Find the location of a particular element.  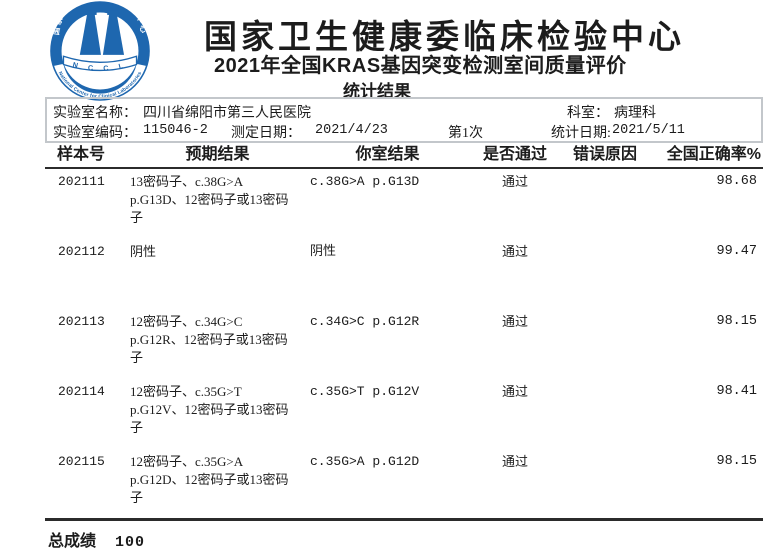

total-score-value: 100 is located at coordinates (130, 542).